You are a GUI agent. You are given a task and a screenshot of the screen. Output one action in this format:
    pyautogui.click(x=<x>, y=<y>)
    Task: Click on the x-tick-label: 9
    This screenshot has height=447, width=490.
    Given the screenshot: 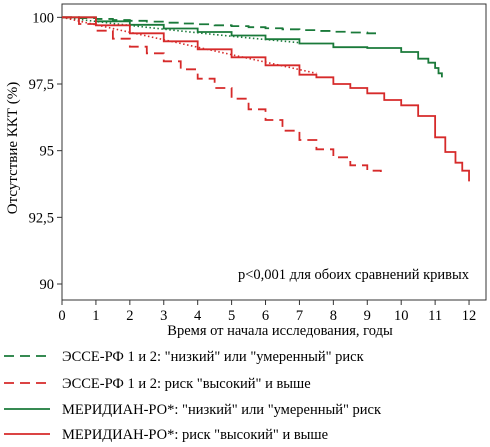 What is the action you would take?
    pyautogui.click(x=367, y=316)
    